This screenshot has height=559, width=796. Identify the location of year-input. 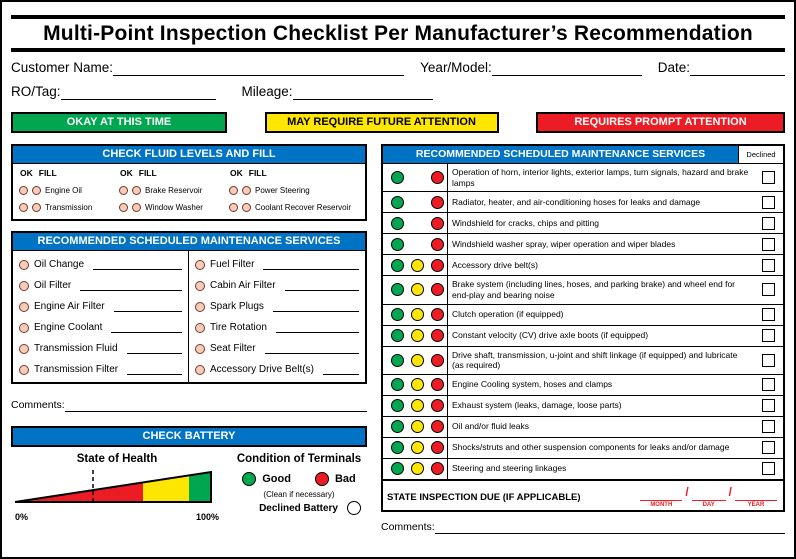
(756, 496).